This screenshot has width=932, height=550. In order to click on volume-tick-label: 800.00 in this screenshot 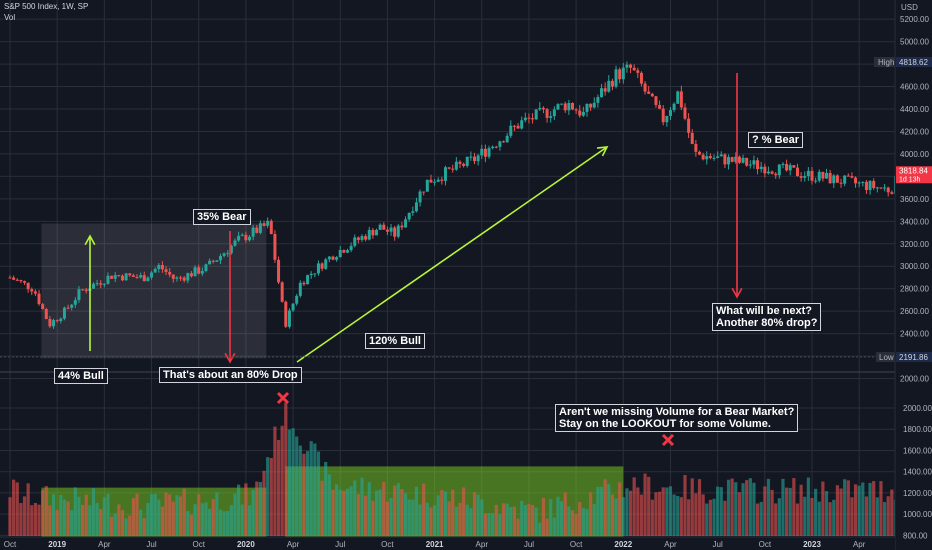, I will do `click(915, 535)`.